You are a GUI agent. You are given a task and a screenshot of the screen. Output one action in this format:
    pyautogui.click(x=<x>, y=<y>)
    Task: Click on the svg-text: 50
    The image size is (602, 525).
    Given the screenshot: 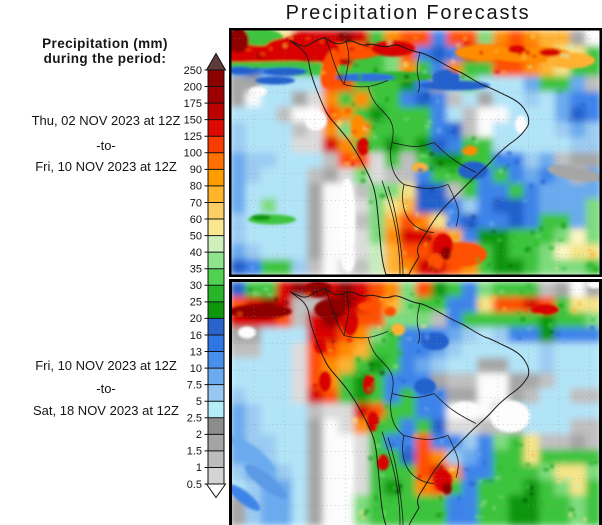 What is the action you would take?
    pyautogui.click(x=196, y=236)
    